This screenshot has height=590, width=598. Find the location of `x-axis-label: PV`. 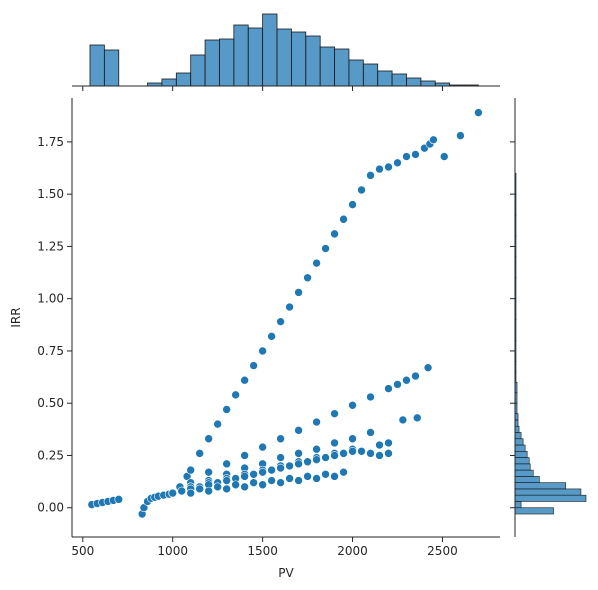

x-axis-label: PV is located at coordinates (286, 573).